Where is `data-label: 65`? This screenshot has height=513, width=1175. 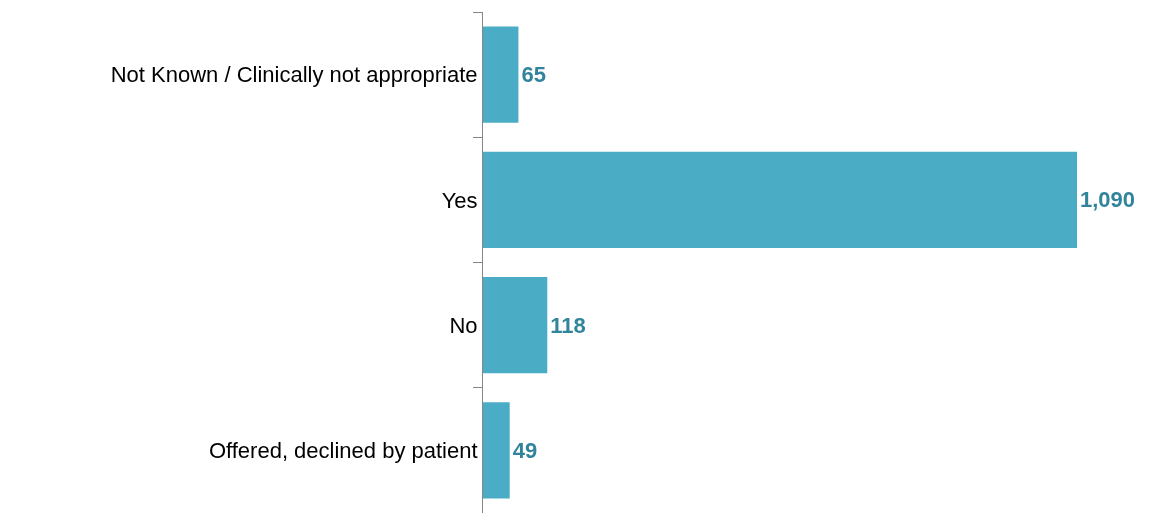
data-label: 65 is located at coordinates (533, 75).